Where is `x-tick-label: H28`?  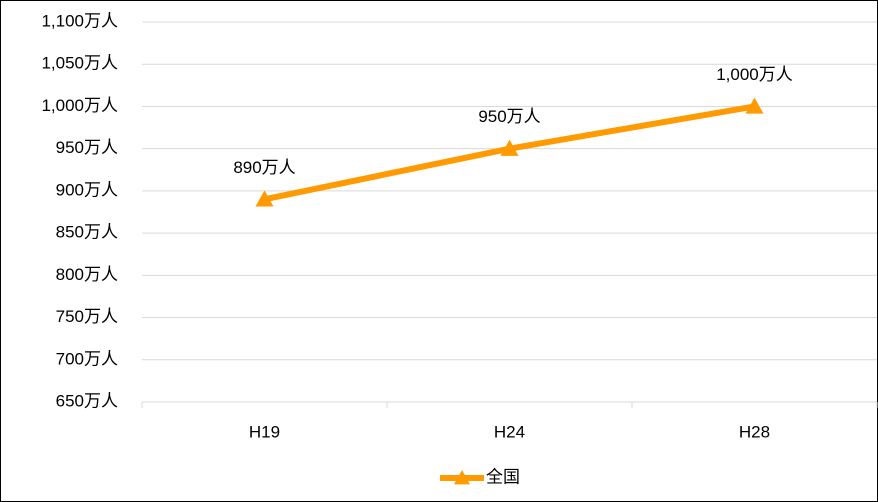 x-tick-label: H28 is located at coordinates (754, 431).